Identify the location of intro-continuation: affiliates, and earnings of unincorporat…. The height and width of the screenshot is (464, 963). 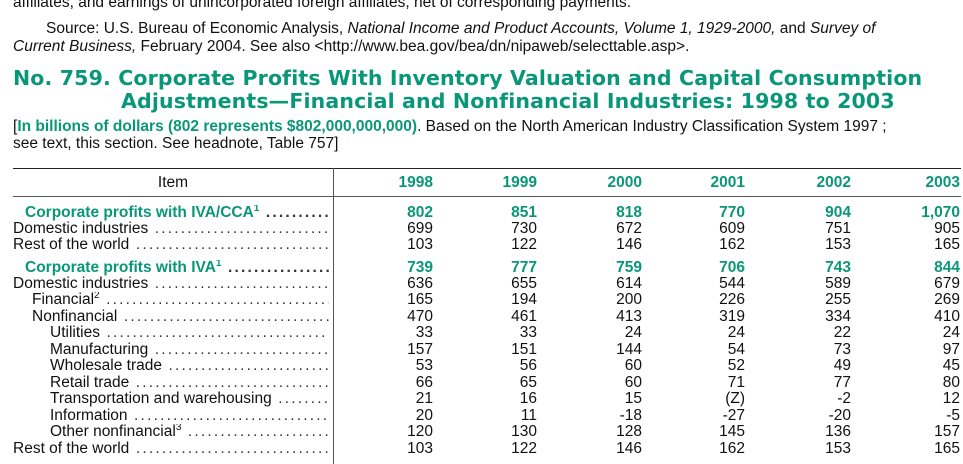
(322, 5).